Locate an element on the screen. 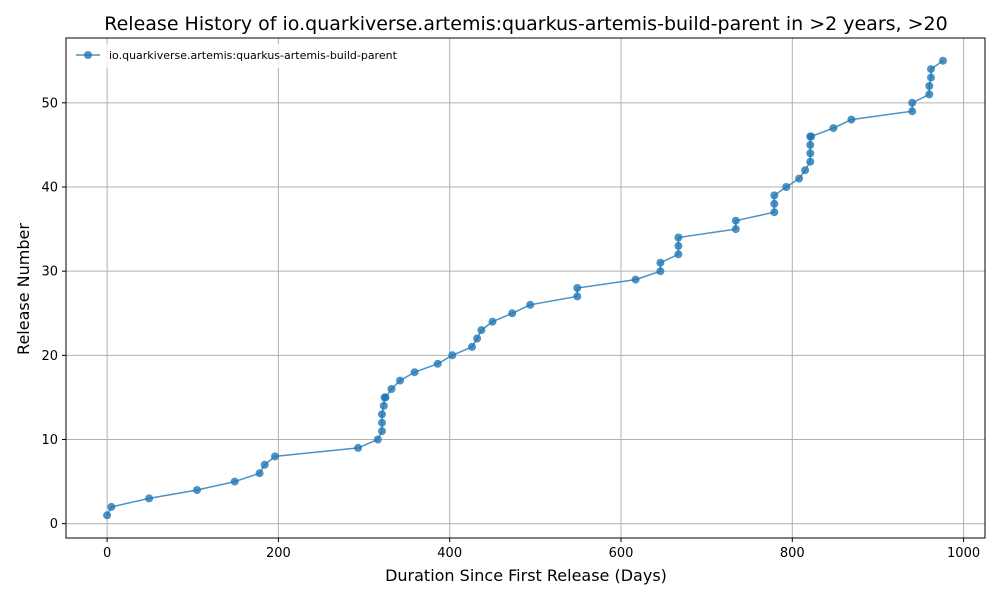 This screenshot has height=600, width=1000. x-tick-label: 600 is located at coordinates (621, 553).